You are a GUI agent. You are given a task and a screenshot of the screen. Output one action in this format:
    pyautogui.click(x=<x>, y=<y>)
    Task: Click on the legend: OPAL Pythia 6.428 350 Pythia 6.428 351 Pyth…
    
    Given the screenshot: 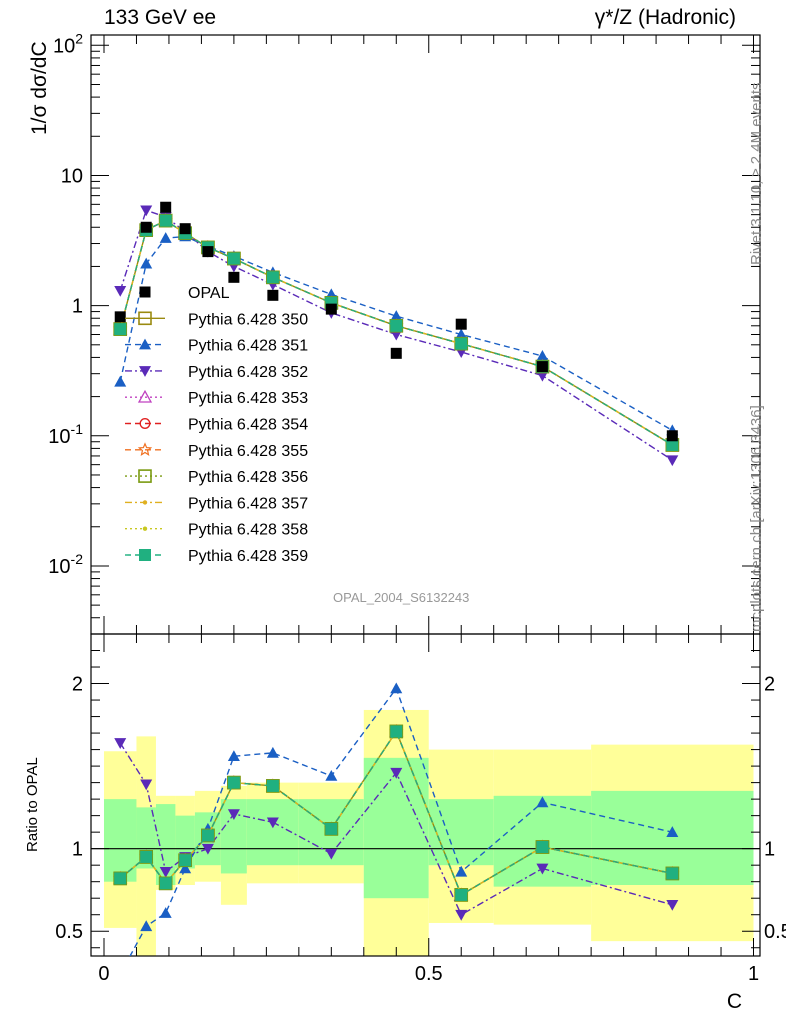 What is the action you would take?
    pyautogui.click(x=216, y=425)
    